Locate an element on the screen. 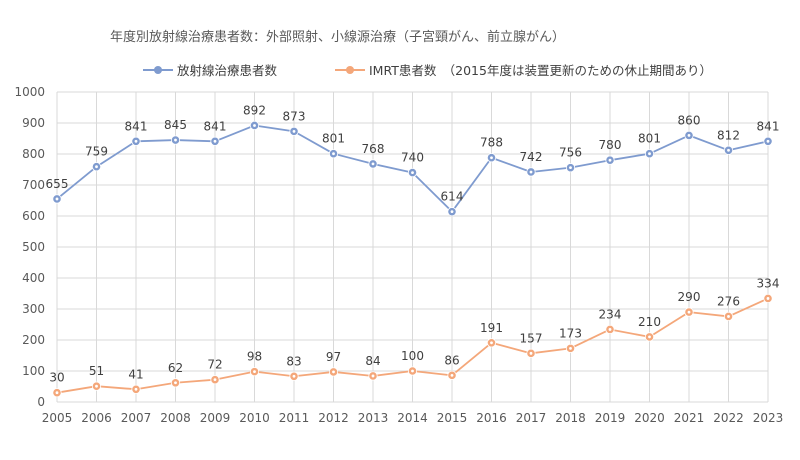 The width and height of the screenshot is (800, 460). y-tick-label: 900 is located at coordinates (33, 123).